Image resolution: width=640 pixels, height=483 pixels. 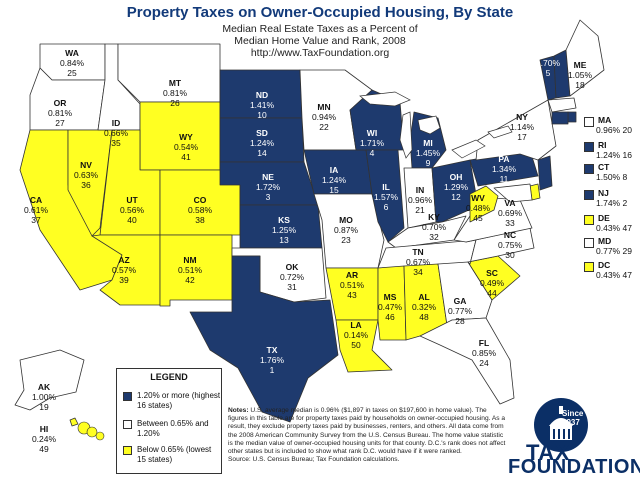 I want to click on state-abbr: MO, so click(x=346, y=220).